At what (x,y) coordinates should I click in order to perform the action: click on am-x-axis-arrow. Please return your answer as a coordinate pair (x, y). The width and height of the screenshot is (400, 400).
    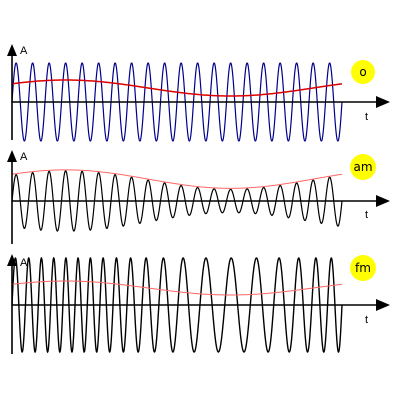
    Looking at the image, I should click on (383, 201).